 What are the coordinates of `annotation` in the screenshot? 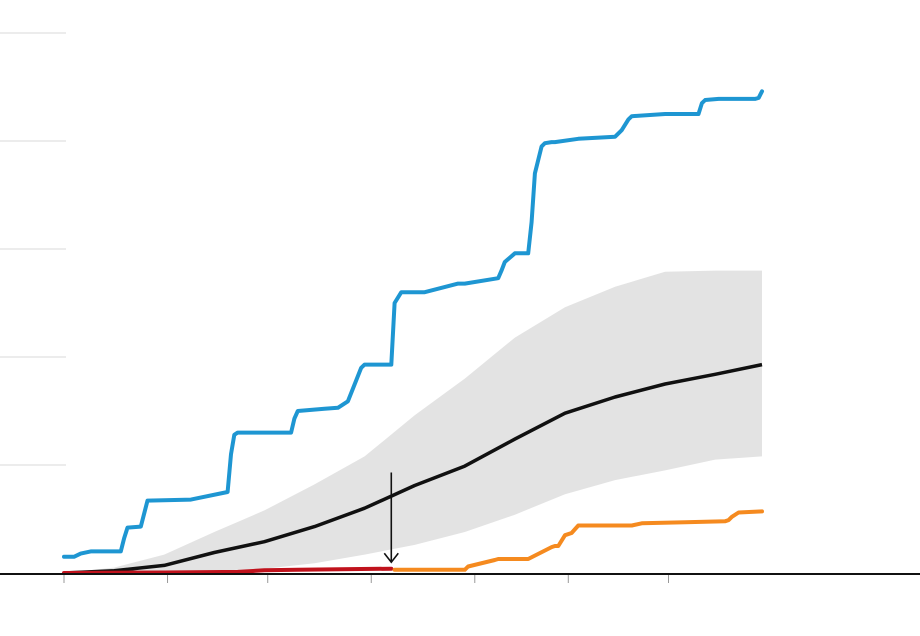 It's located at (391, 518).